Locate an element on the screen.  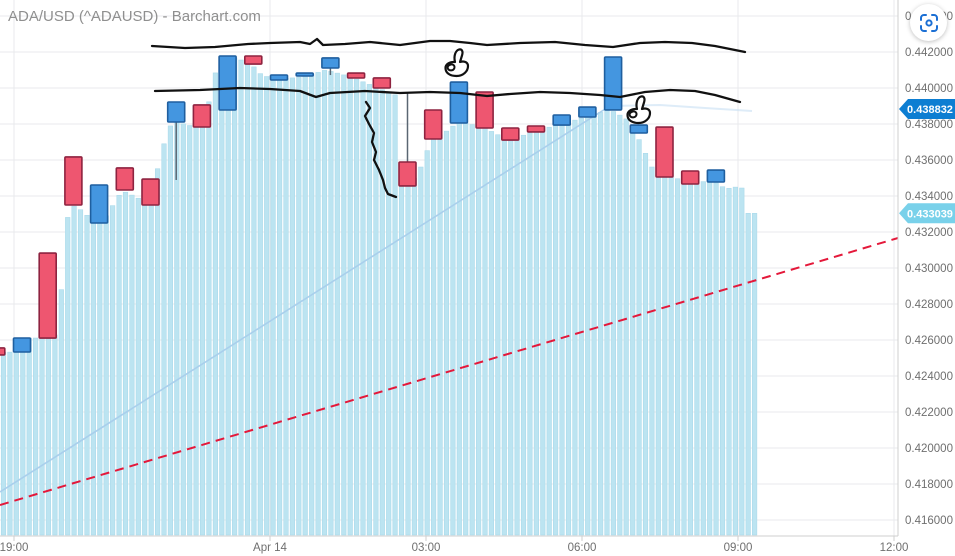
blue-trendline-faded is located at coordinates (681, 108).